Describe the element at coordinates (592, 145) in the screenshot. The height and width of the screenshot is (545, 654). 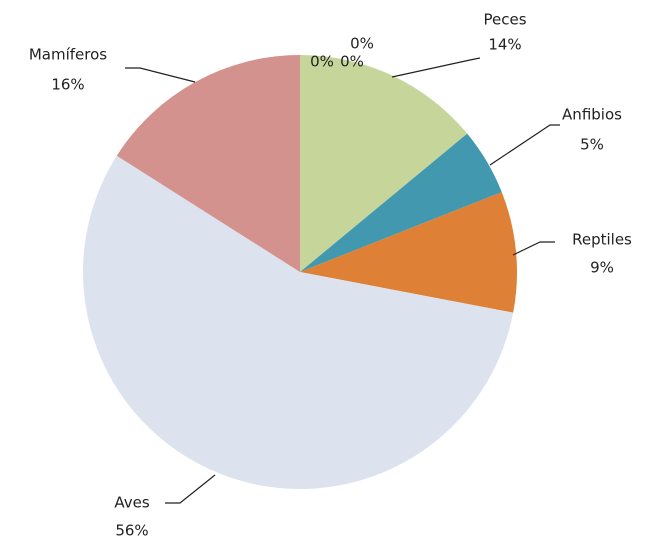
I see `value-label: 5%` at that location.